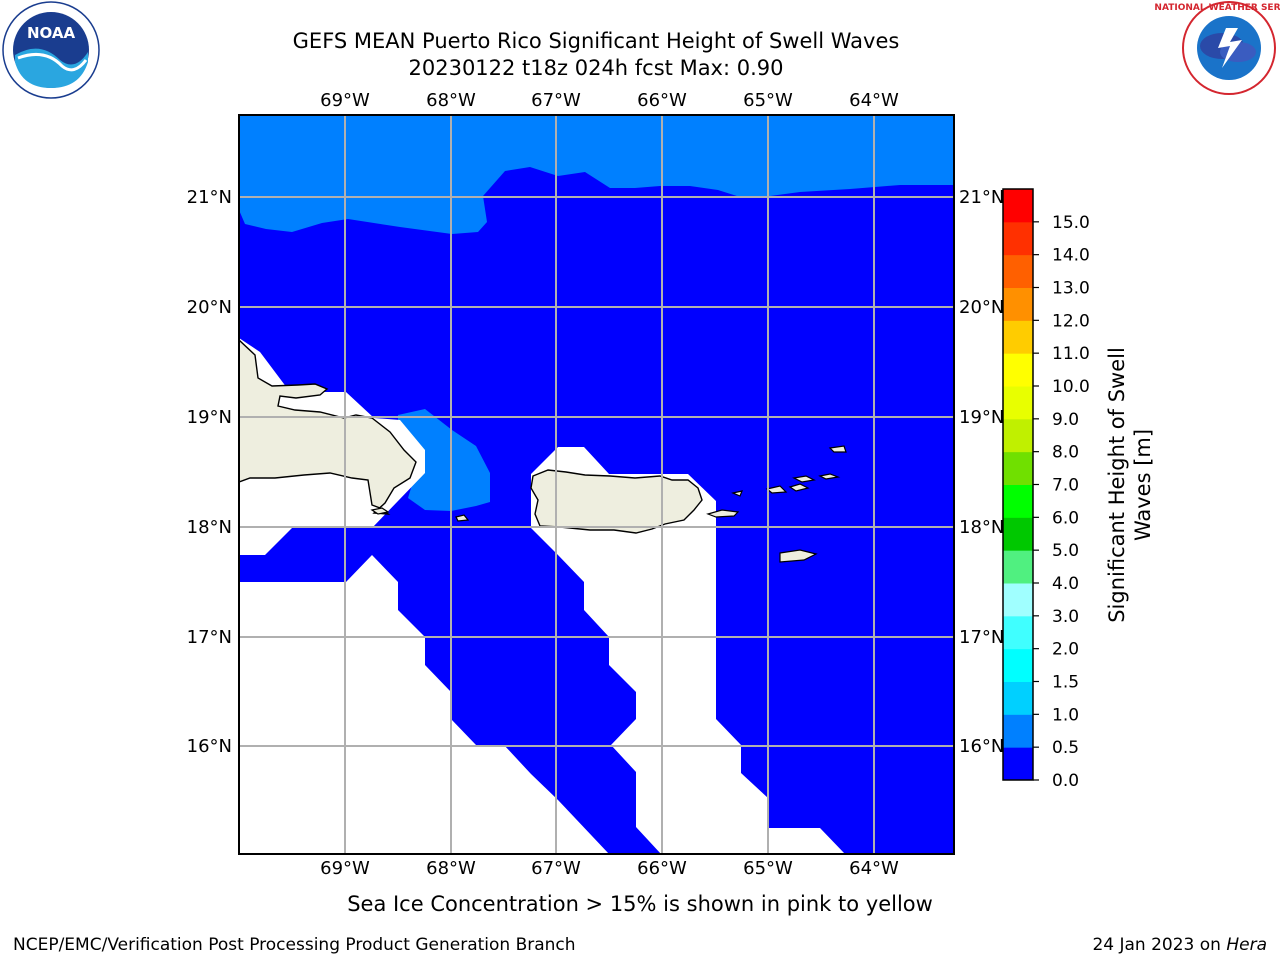 Image resolution: width=1280 pixels, height=960 pixels. I want to click on lon-tick-label-top: 65°W, so click(768, 100).